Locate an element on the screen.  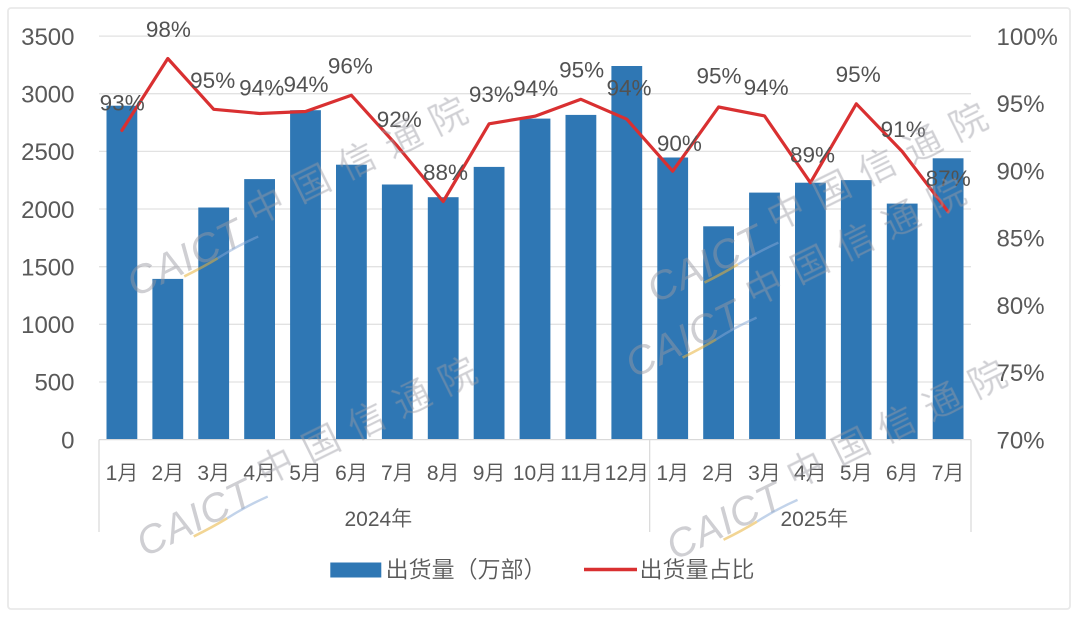
svg-text: 3000 is located at coordinates (47, 95).